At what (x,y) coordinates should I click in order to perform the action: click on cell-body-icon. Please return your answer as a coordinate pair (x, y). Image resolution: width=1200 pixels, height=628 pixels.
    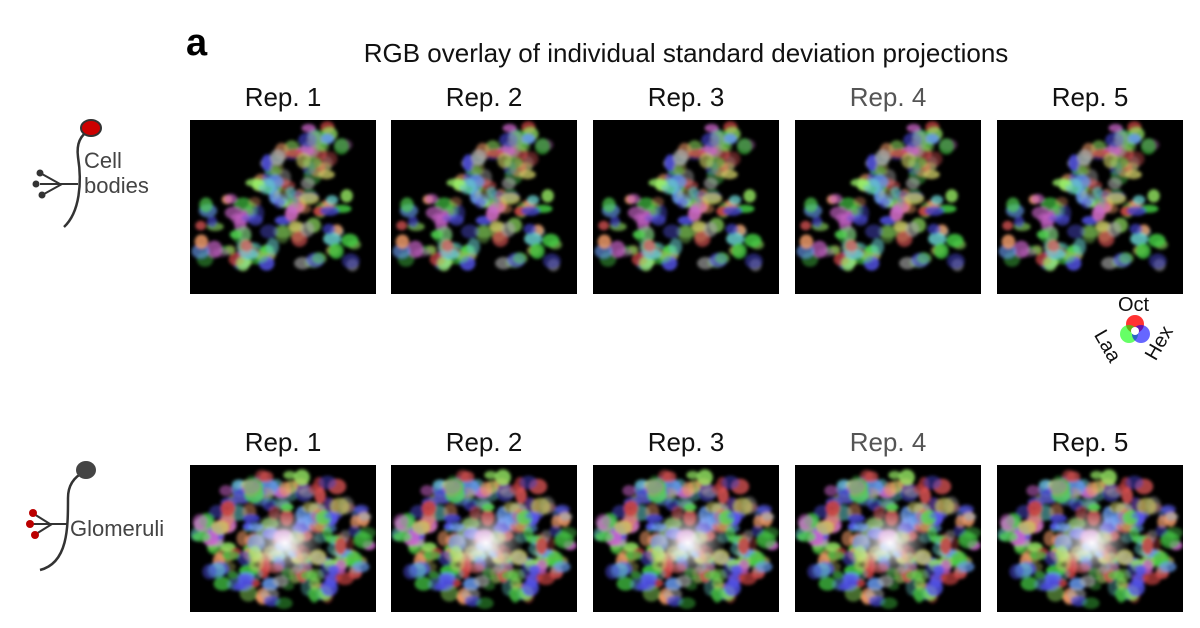
    Looking at the image, I should click on (67, 173).